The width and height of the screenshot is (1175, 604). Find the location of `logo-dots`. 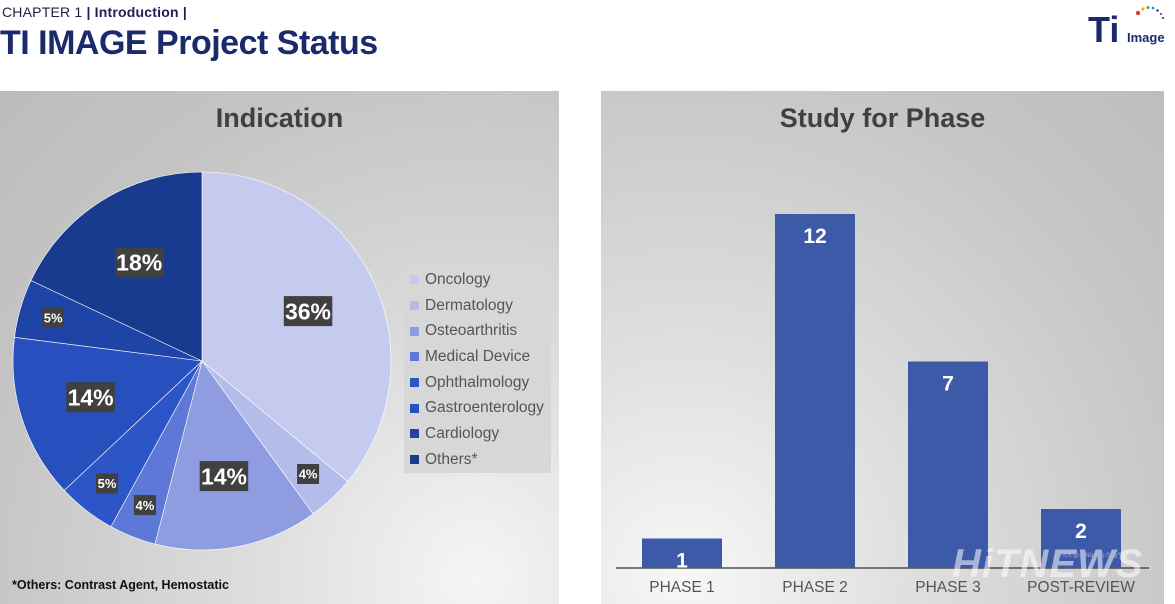

logo-dots is located at coordinates (1149, 12).